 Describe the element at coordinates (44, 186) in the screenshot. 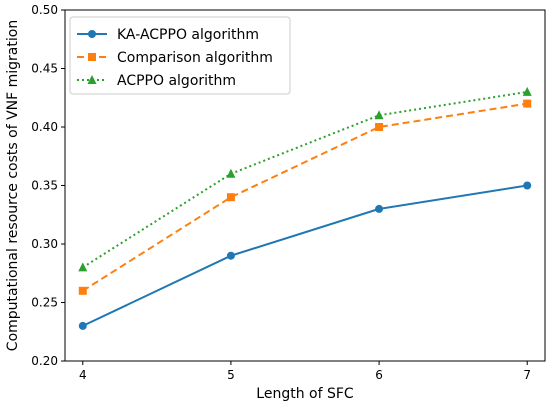

I see `y-tick-label: 0.35` at that location.